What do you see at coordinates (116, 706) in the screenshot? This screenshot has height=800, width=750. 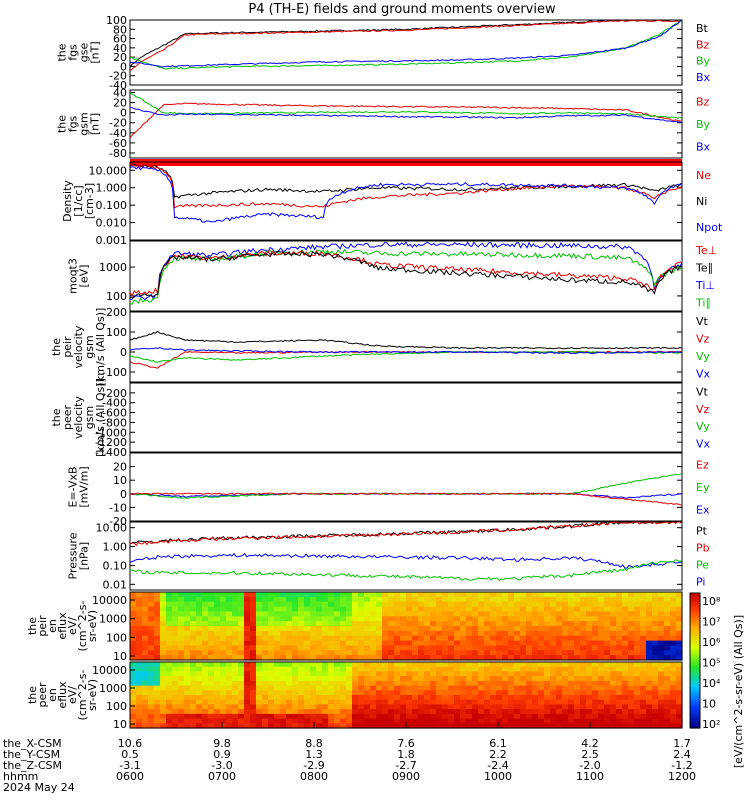 I see `y-tick-label: 100` at bounding box center [116, 706].